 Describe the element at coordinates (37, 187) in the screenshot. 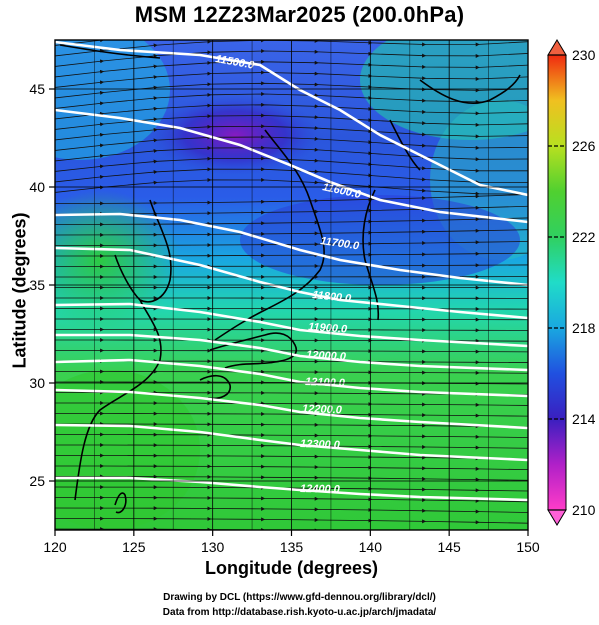

I see `y-tick-label: 40` at that location.